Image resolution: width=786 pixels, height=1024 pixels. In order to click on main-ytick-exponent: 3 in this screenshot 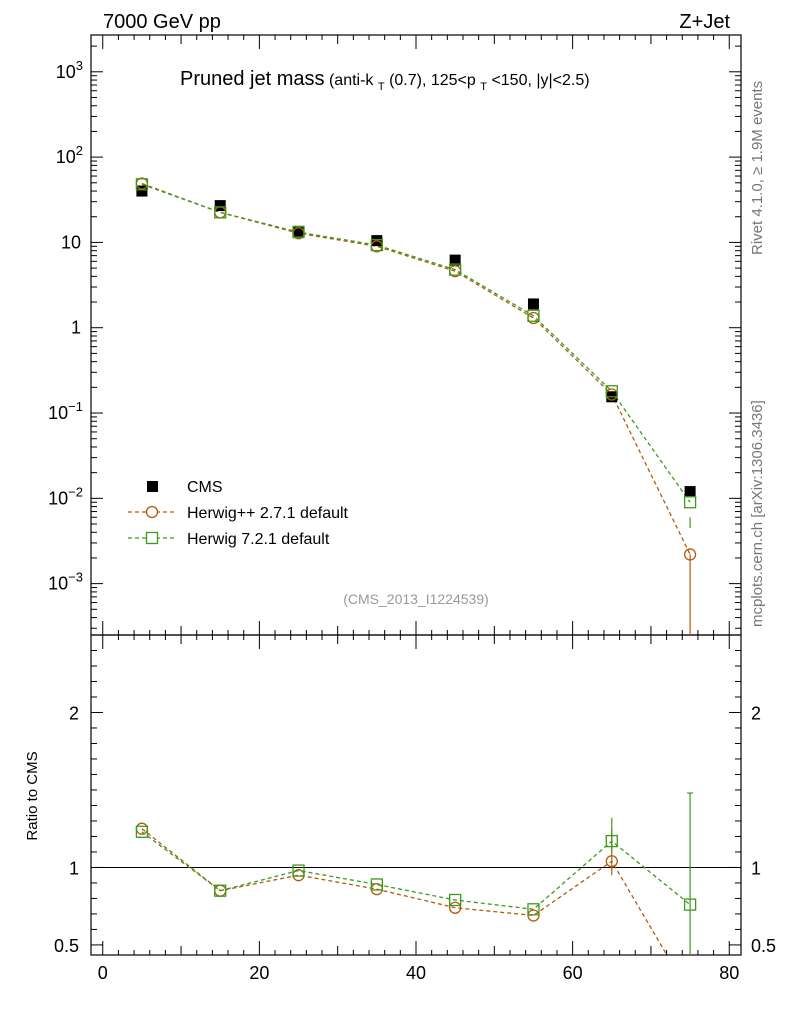, I will do `click(79, 65)`.